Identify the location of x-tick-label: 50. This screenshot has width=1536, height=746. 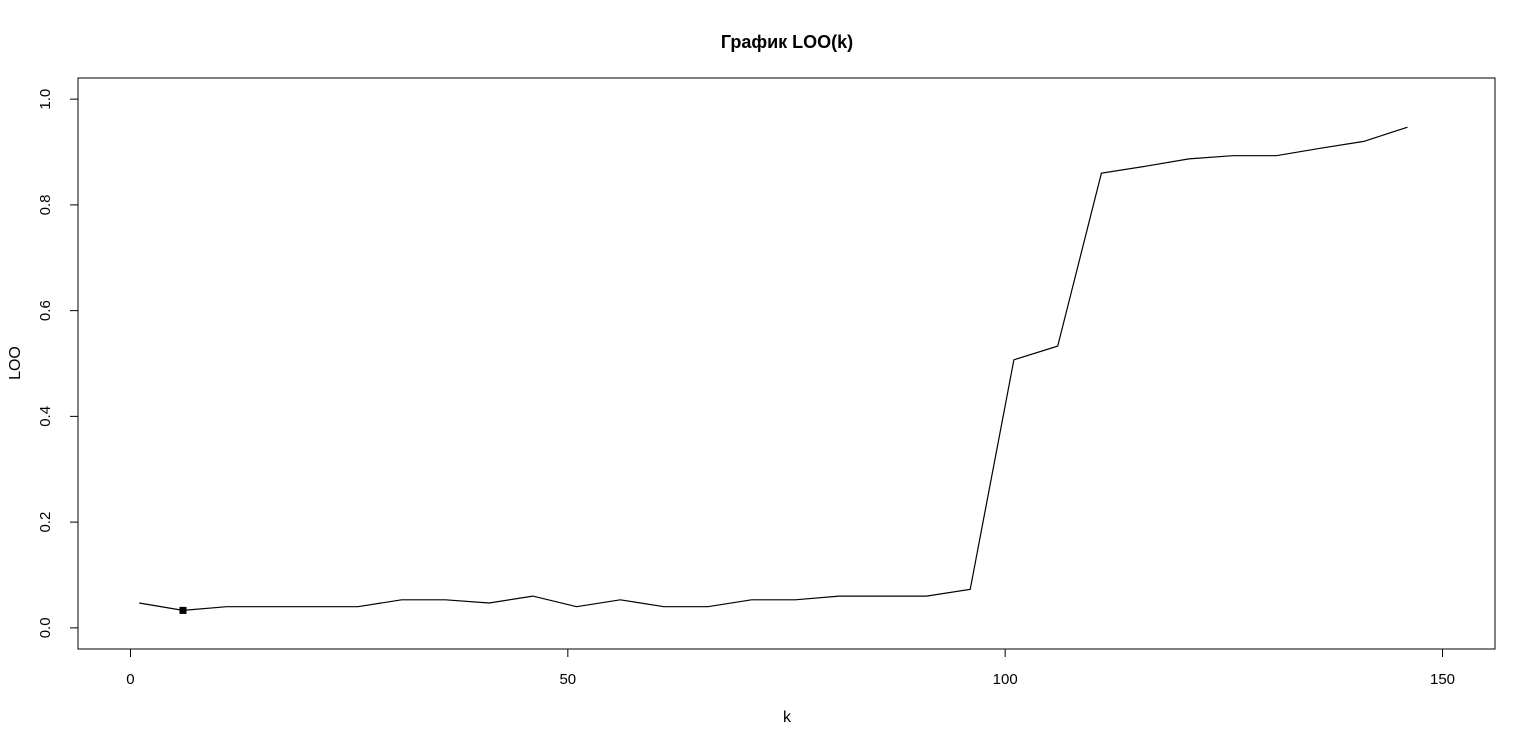
(567, 679).